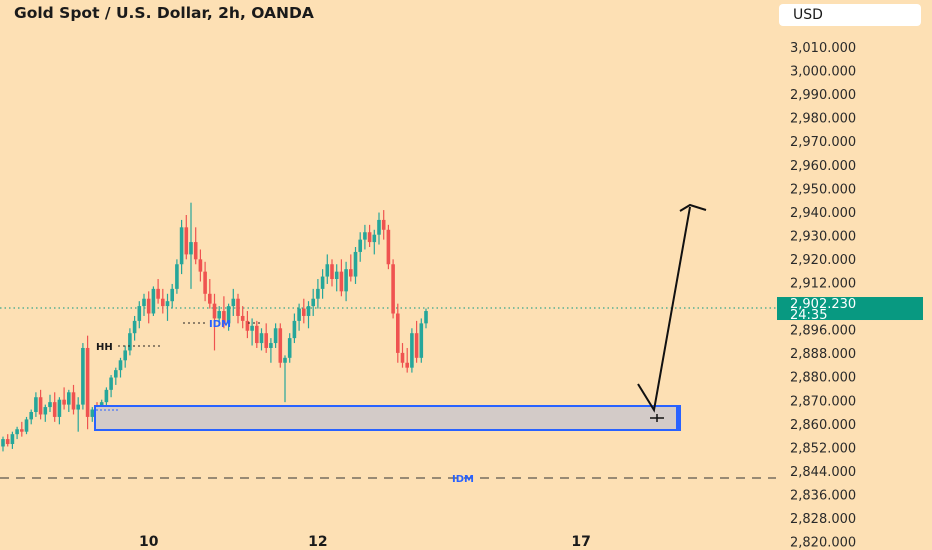 Image resolution: width=932 pixels, height=550 pixels. Describe the element at coordinates (823, 119) in the screenshot. I see `y-tick-label: 2,980.000` at that location.